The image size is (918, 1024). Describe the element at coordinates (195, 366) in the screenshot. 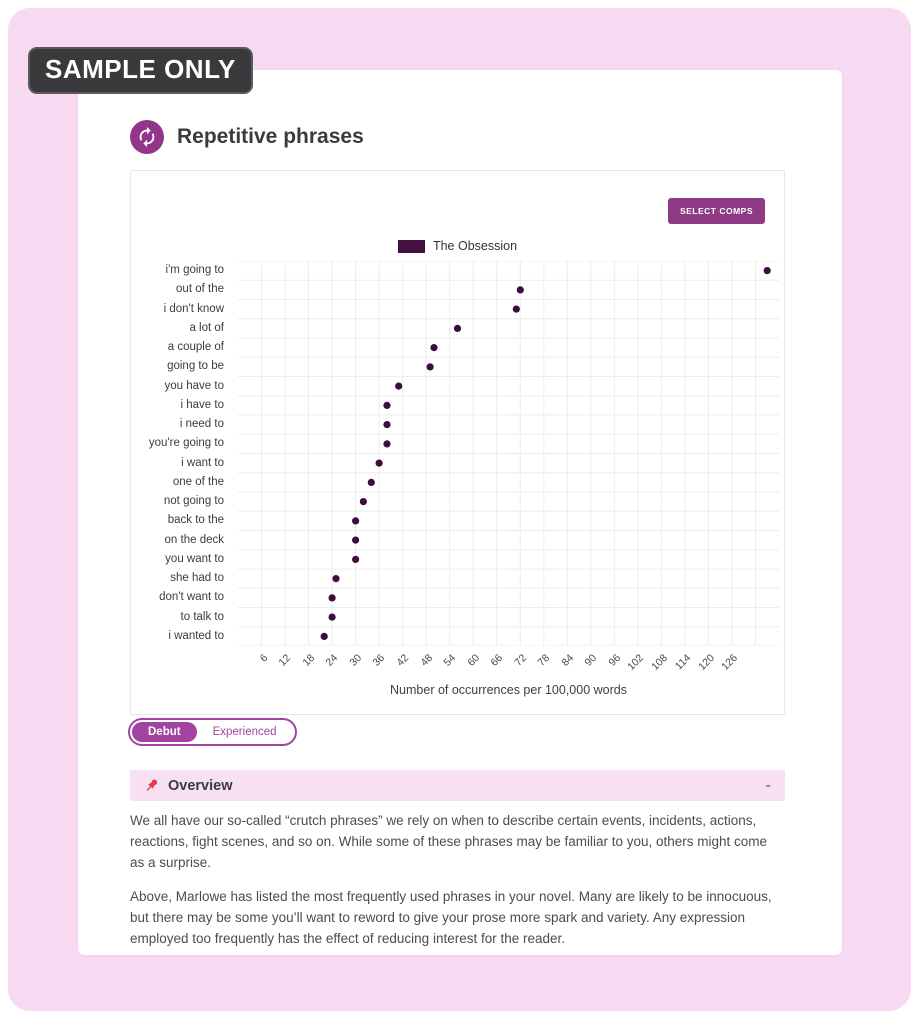

I see `y-axis-label: going to be` at that location.